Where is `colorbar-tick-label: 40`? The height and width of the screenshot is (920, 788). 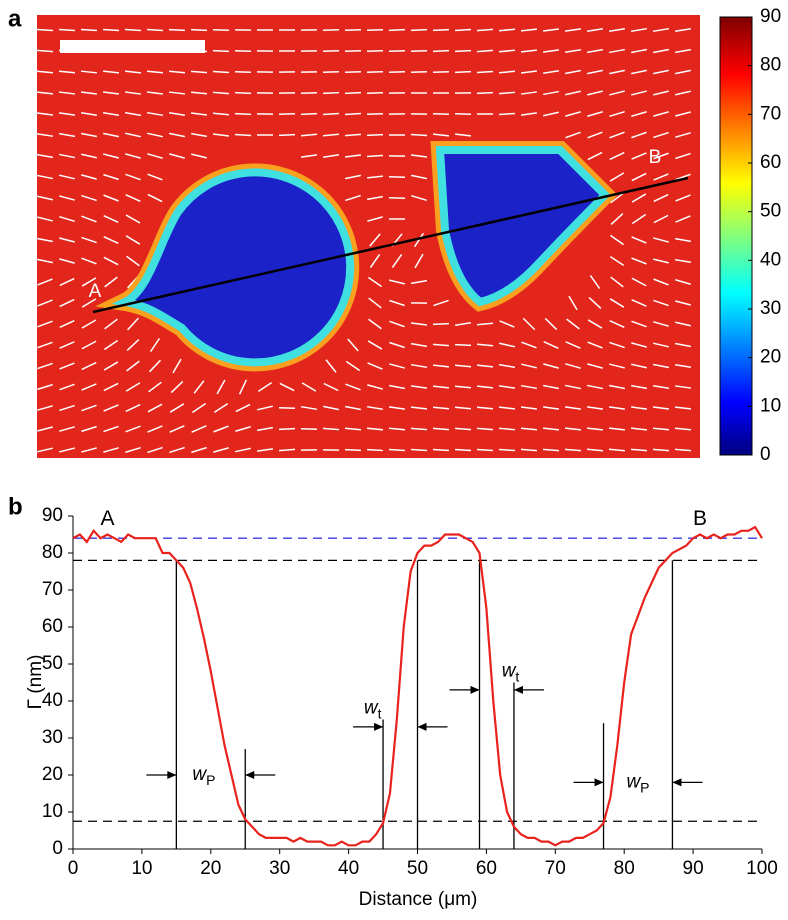 colorbar-tick-label: 40 is located at coordinates (770, 259).